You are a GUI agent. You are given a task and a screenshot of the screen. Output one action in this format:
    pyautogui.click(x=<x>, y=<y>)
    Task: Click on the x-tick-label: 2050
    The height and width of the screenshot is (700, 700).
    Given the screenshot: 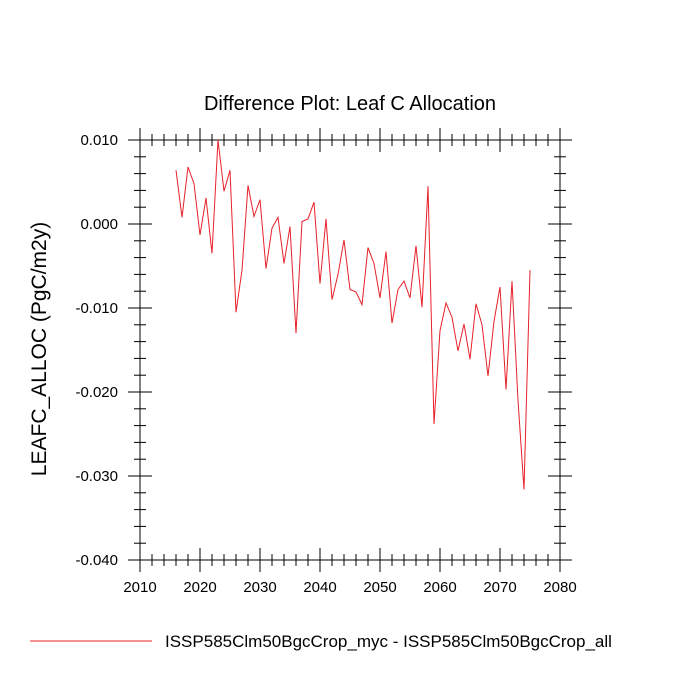 What is the action you would take?
    pyautogui.click(x=379, y=587)
    